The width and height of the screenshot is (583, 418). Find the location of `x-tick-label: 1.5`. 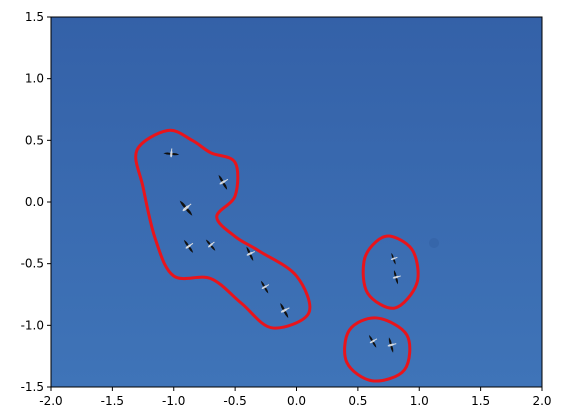

x-tick-label: 1.5 is located at coordinates (480, 401).